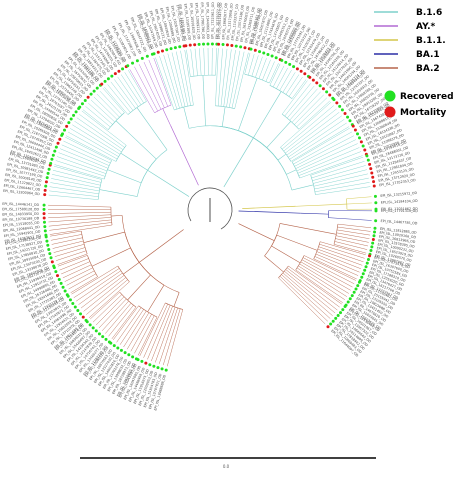 This screenshot has height=478, width=474. Describe the element at coordinates (427, 97) in the screenshot. I see `legend-label: Recovered` at that location.